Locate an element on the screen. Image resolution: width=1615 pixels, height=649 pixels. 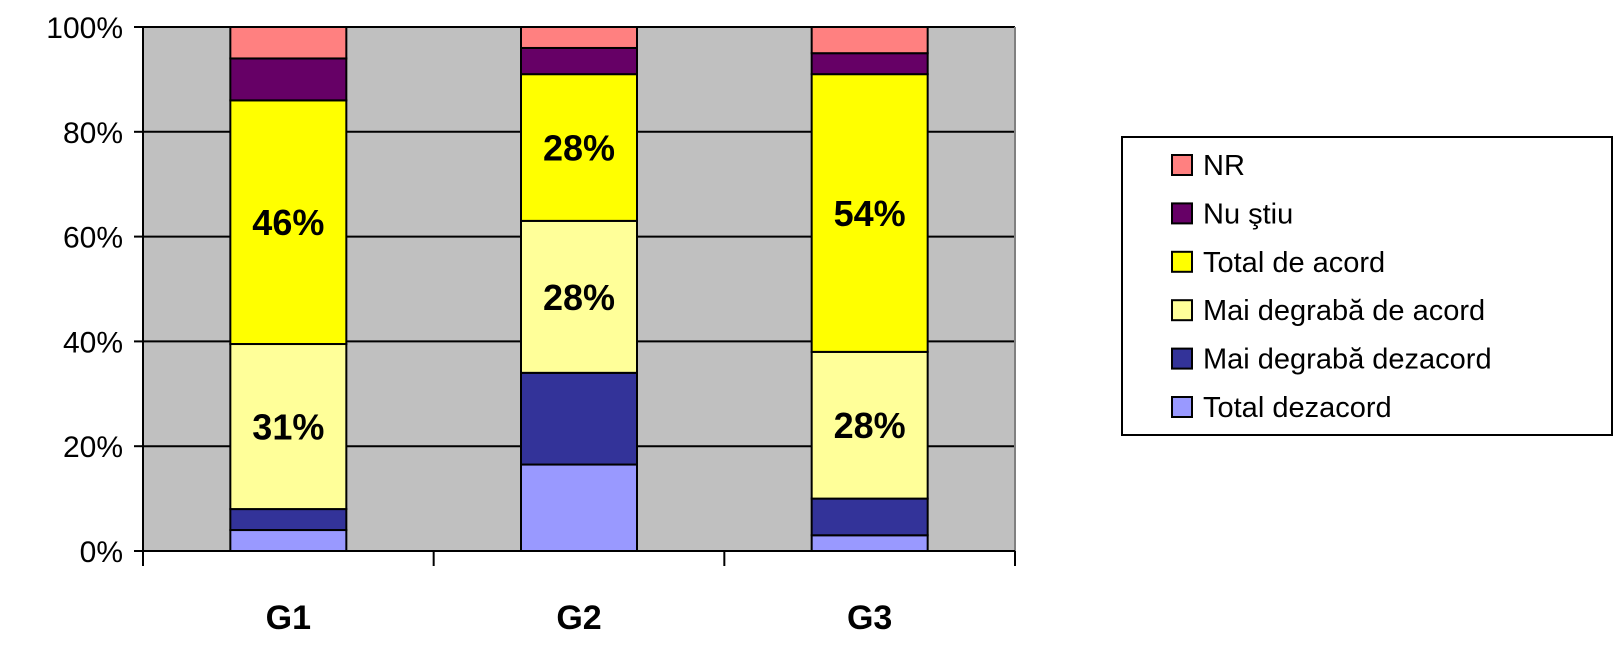
x-category-label: G3 is located at coordinates (869, 618).